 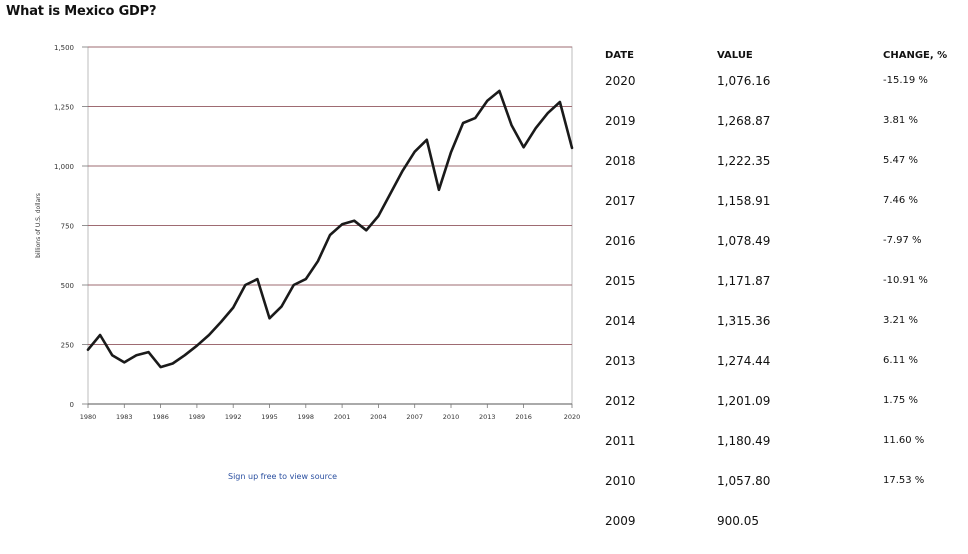 I want to click on cell-date: 2012, so click(x=620, y=401).